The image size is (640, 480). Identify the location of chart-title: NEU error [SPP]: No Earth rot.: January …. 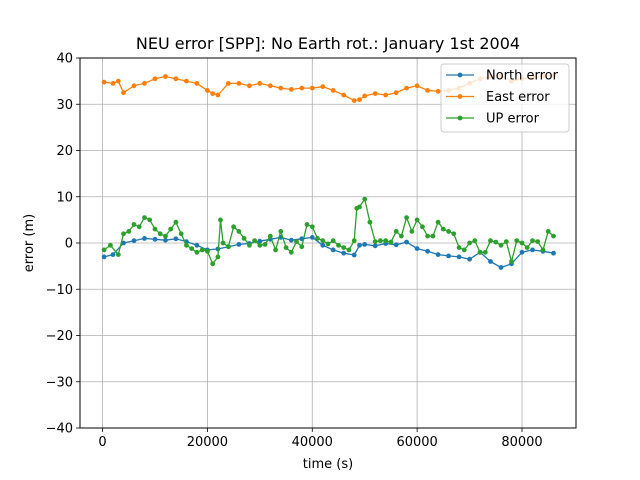
(328, 43).